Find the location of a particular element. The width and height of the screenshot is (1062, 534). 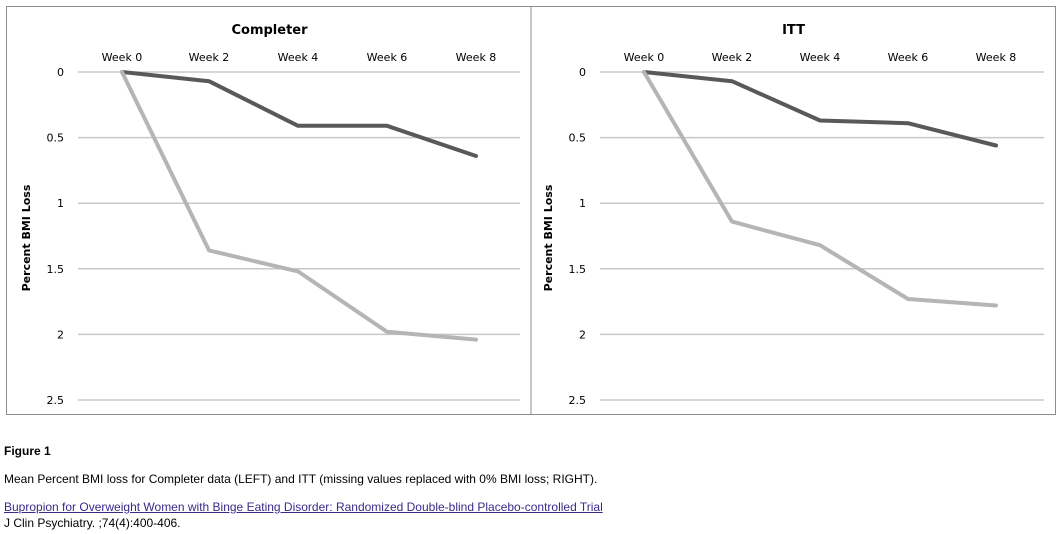

journal-citation: J Clin Psychiatry. ;74(4):400-406. is located at coordinates (92, 523).